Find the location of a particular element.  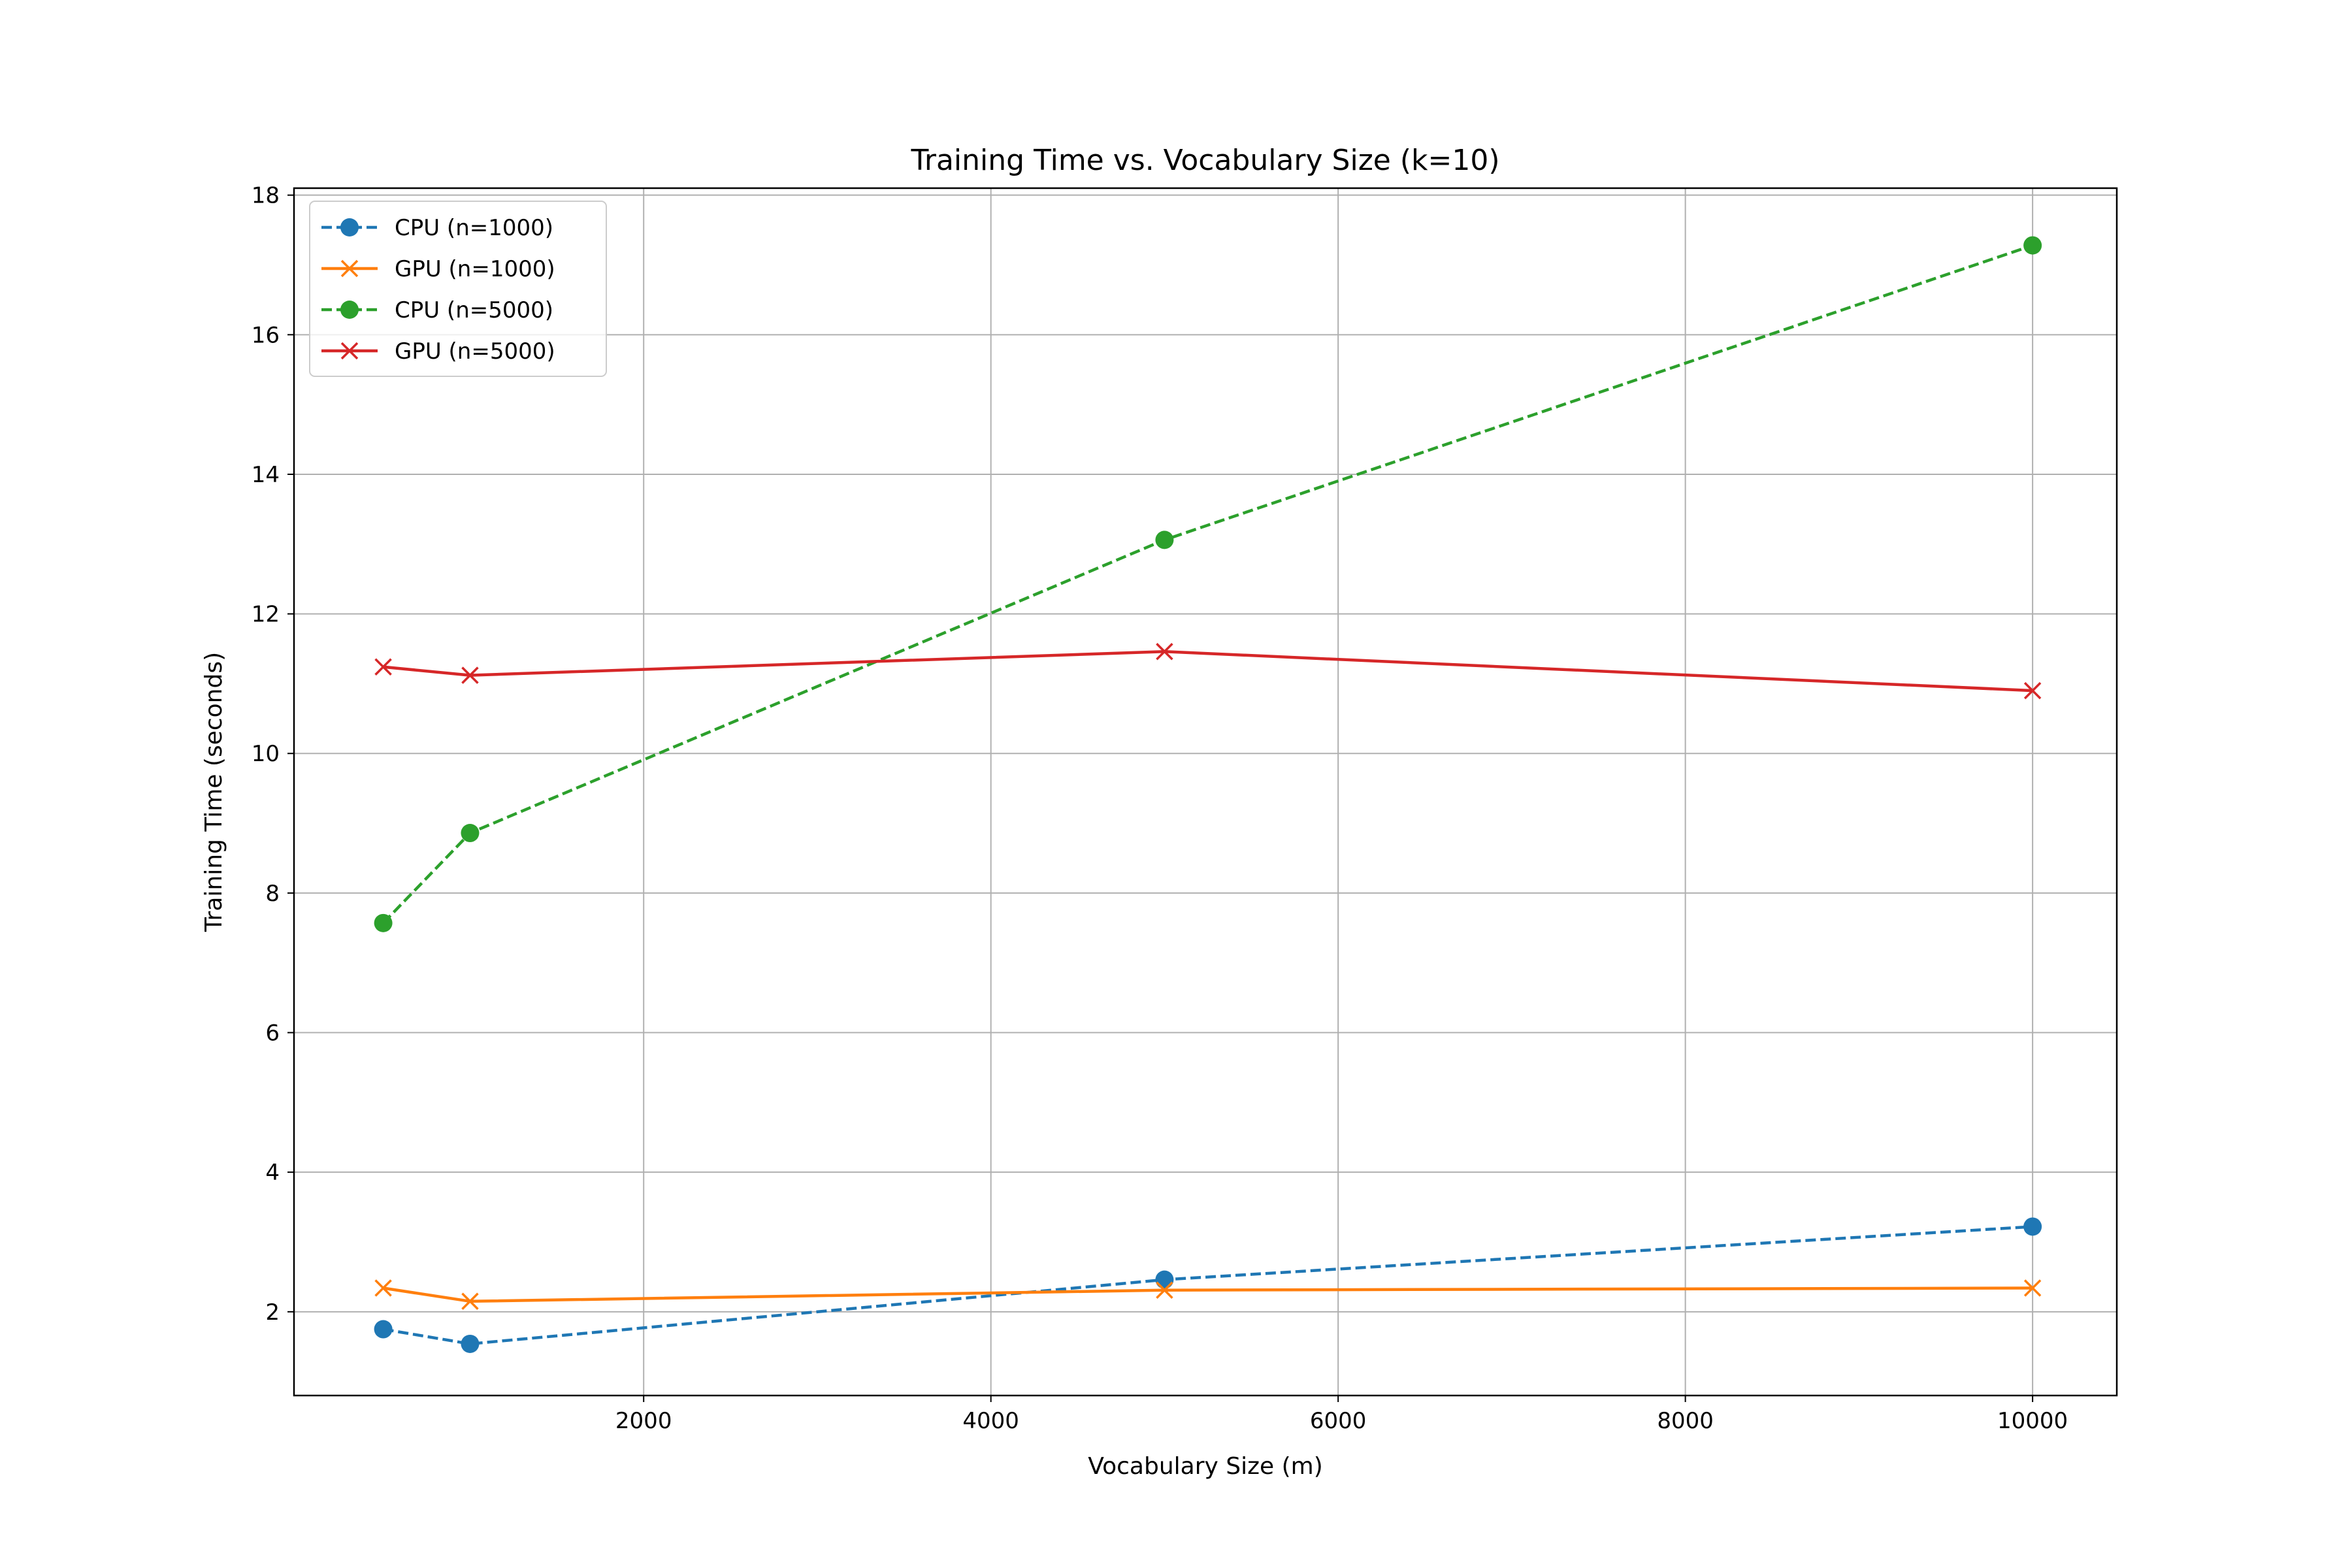

legend-item: GPU (n=5000) is located at coordinates (438, 351).